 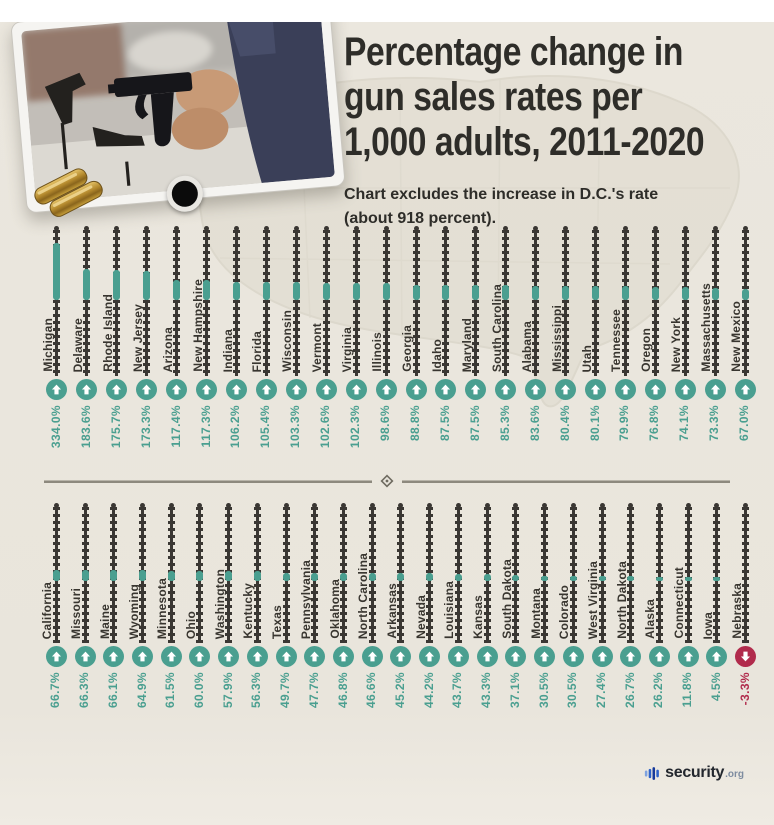 What do you see at coordinates (334, 609) in the screenshot?
I see `state-label: Oklahoma` at bounding box center [334, 609].